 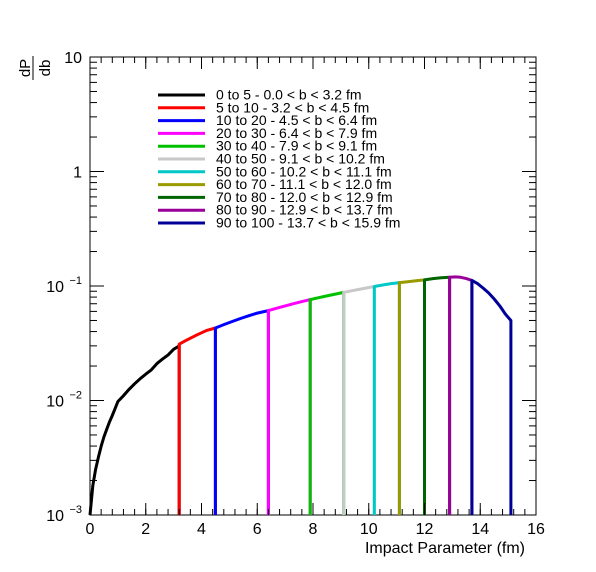 I want to click on y-axis-label: dP db, so click(x=35, y=68).